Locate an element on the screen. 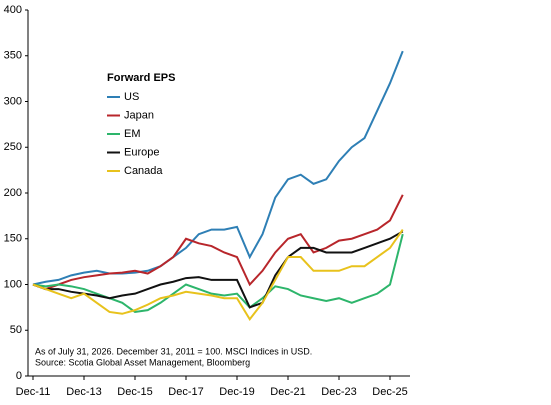  x-tick-label: Dec-13 is located at coordinates (83, 392).